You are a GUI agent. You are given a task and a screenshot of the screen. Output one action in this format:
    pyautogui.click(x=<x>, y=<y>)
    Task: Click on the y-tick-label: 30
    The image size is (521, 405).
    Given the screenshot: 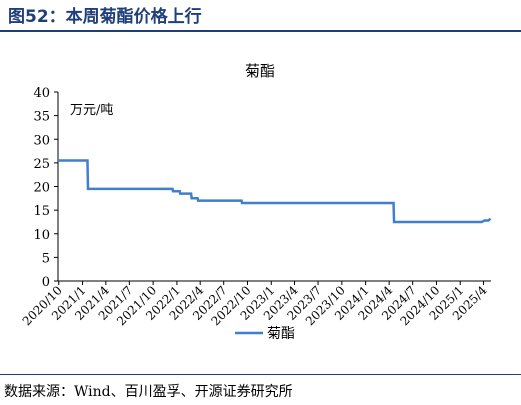 What is the action you would take?
    pyautogui.click(x=41, y=140)
    